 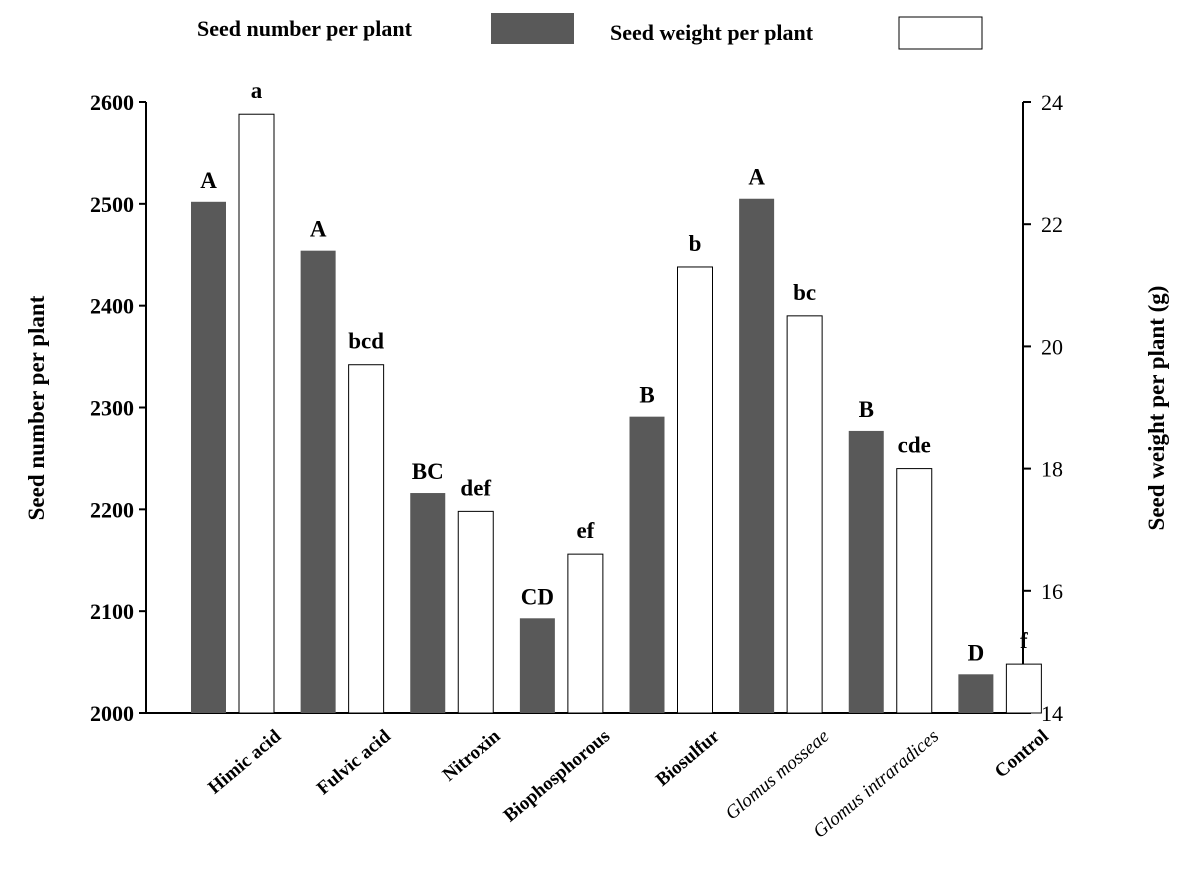 I want to click on sig-label-seed-weight: bcd, so click(x=366, y=341).